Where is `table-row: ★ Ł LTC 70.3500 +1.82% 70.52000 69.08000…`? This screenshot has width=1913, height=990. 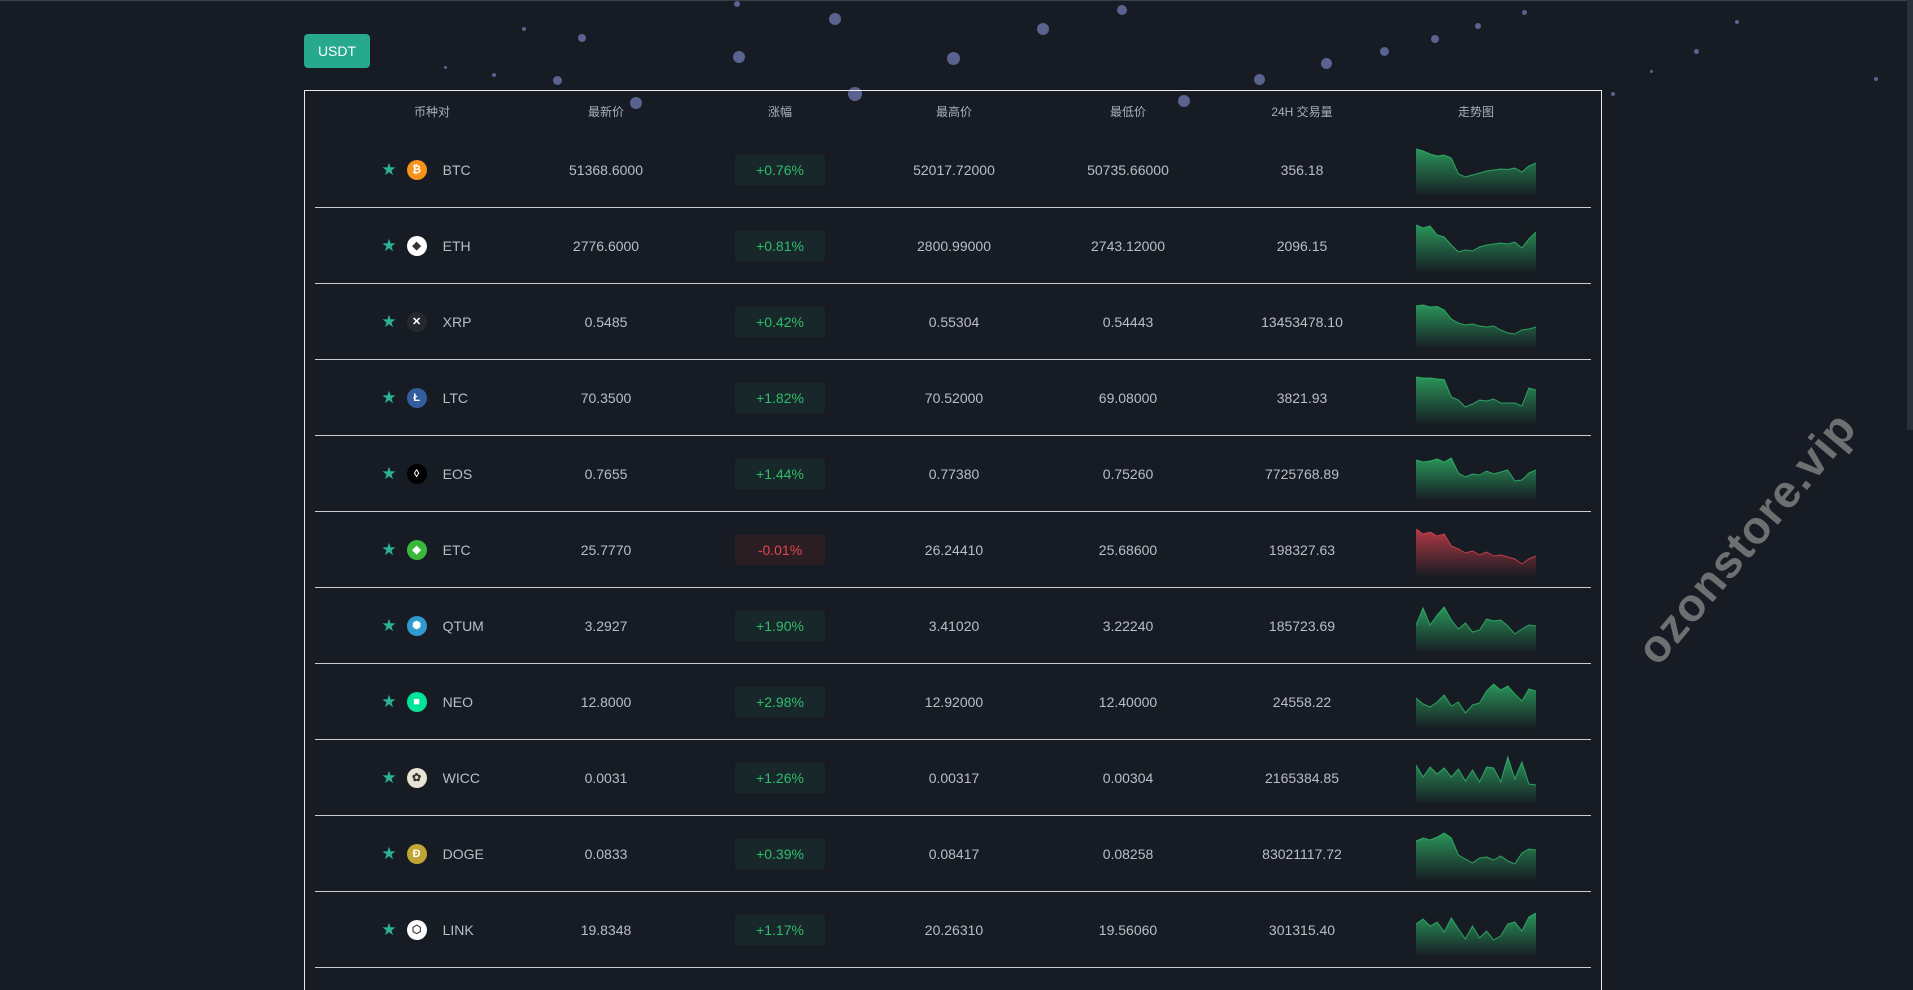
table-row: ★ Ł LTC 70.3500 +1.82% 70.52000 69.08000… is located at coordinates (953, 398).